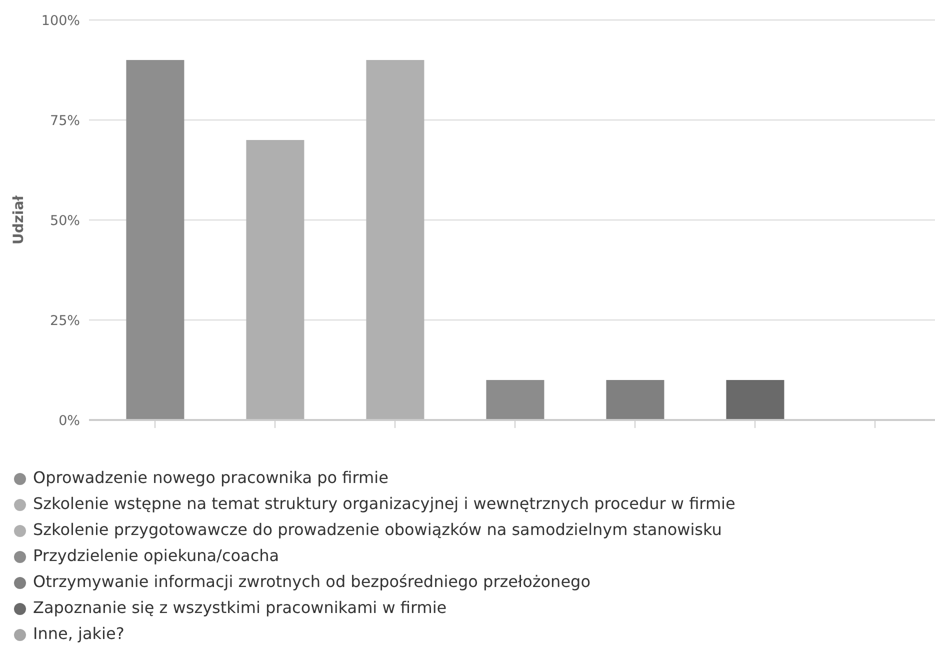 The image size is (935, 647). Describe the element at coordinates (65, 220) in the screenshot. I see `y-tick-label: 50%` at that location.